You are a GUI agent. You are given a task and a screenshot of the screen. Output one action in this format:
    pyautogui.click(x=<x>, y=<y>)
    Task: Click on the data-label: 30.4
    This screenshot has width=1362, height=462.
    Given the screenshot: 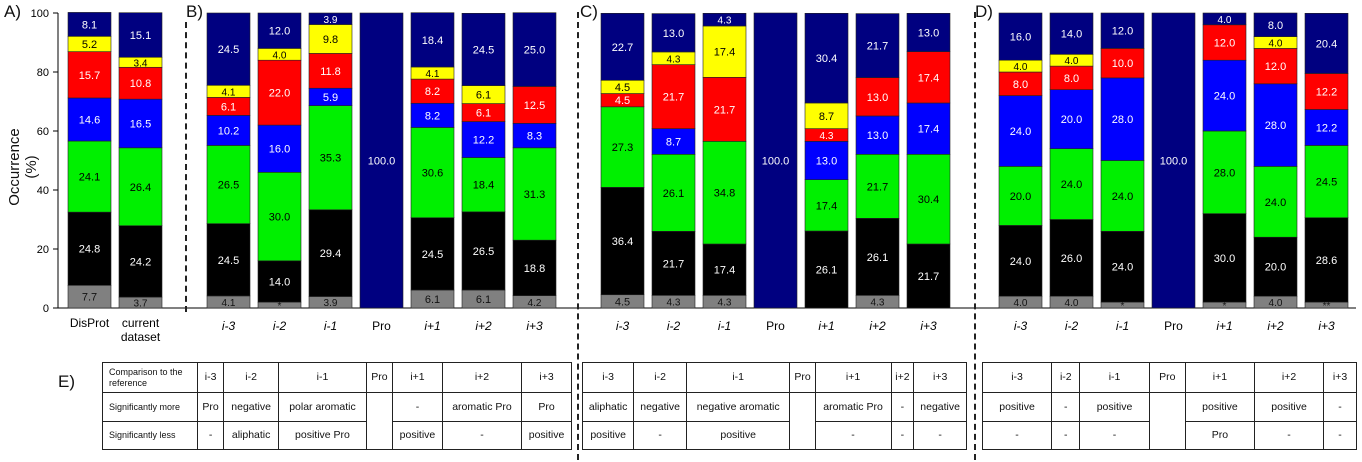 What is the action you would take?
    pyautogui.click(x=826, y=59)
    